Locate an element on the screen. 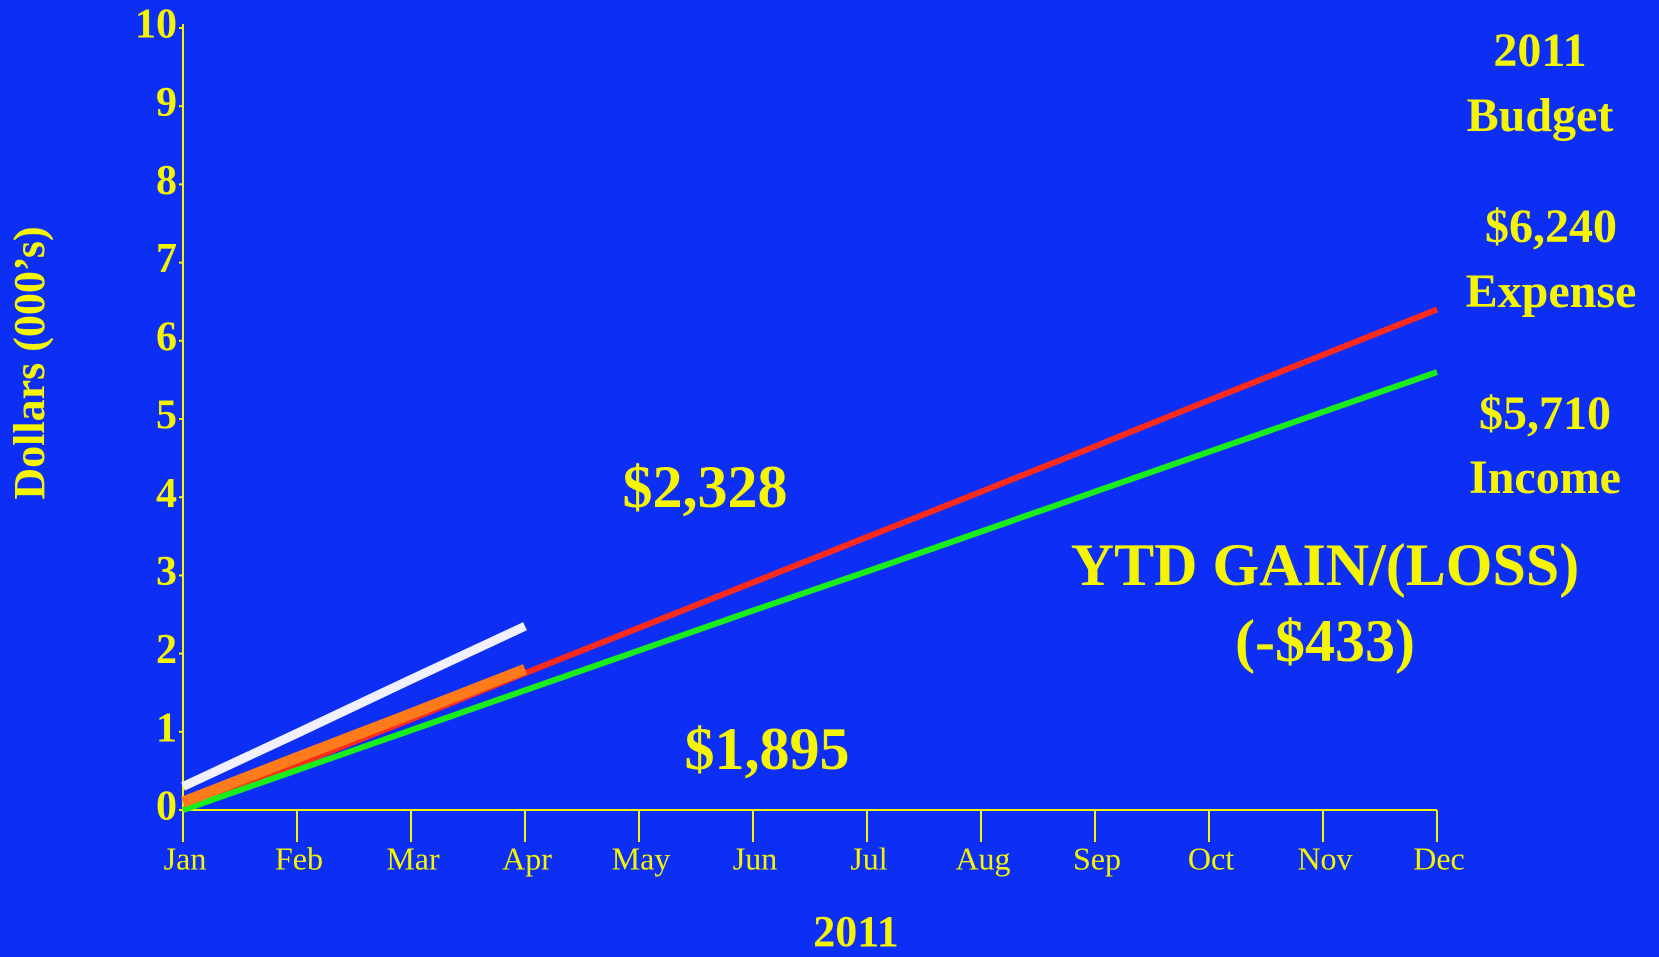 The height and width of the screenshot is (957, 1659). y-tick-label: 9 is located at coordinates (166, 103).